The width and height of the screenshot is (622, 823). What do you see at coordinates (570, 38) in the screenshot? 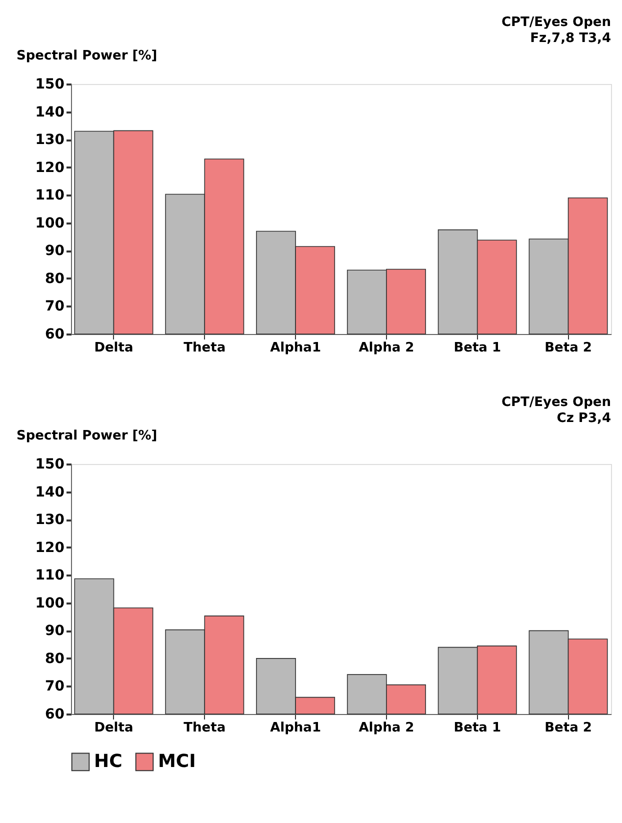
I see `chart-subtitle: Fz,7,8 T3,4` at bounding box center [570, 38].